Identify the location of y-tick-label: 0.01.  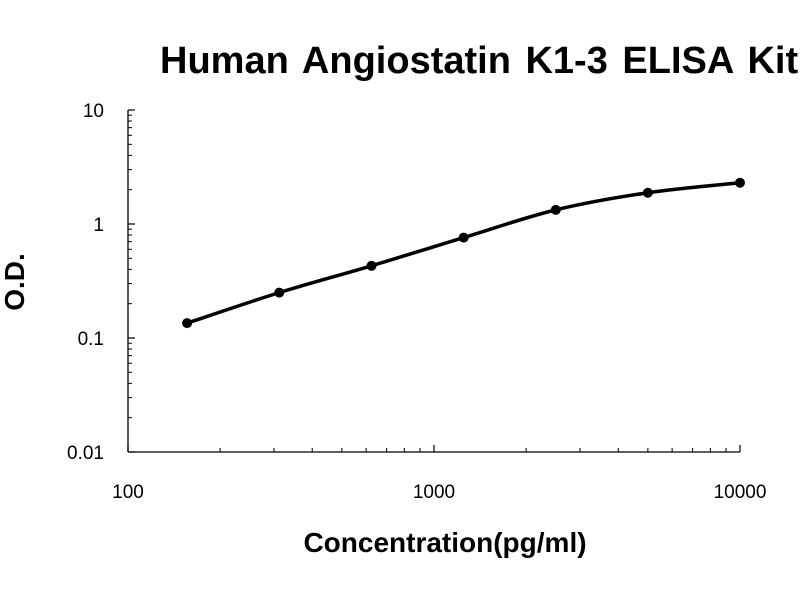
(85, 453).